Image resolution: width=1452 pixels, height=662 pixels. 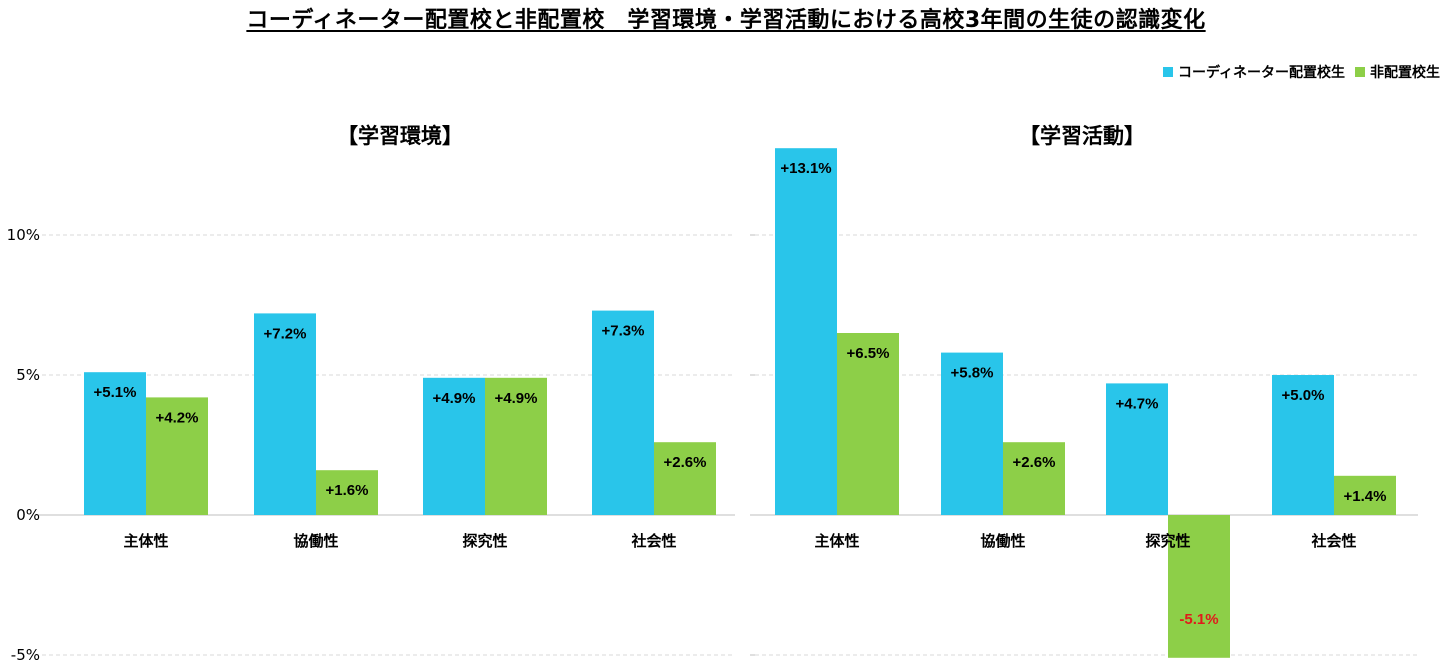 I want to click on data-label: +7.2%, so click(x=285, y=333).